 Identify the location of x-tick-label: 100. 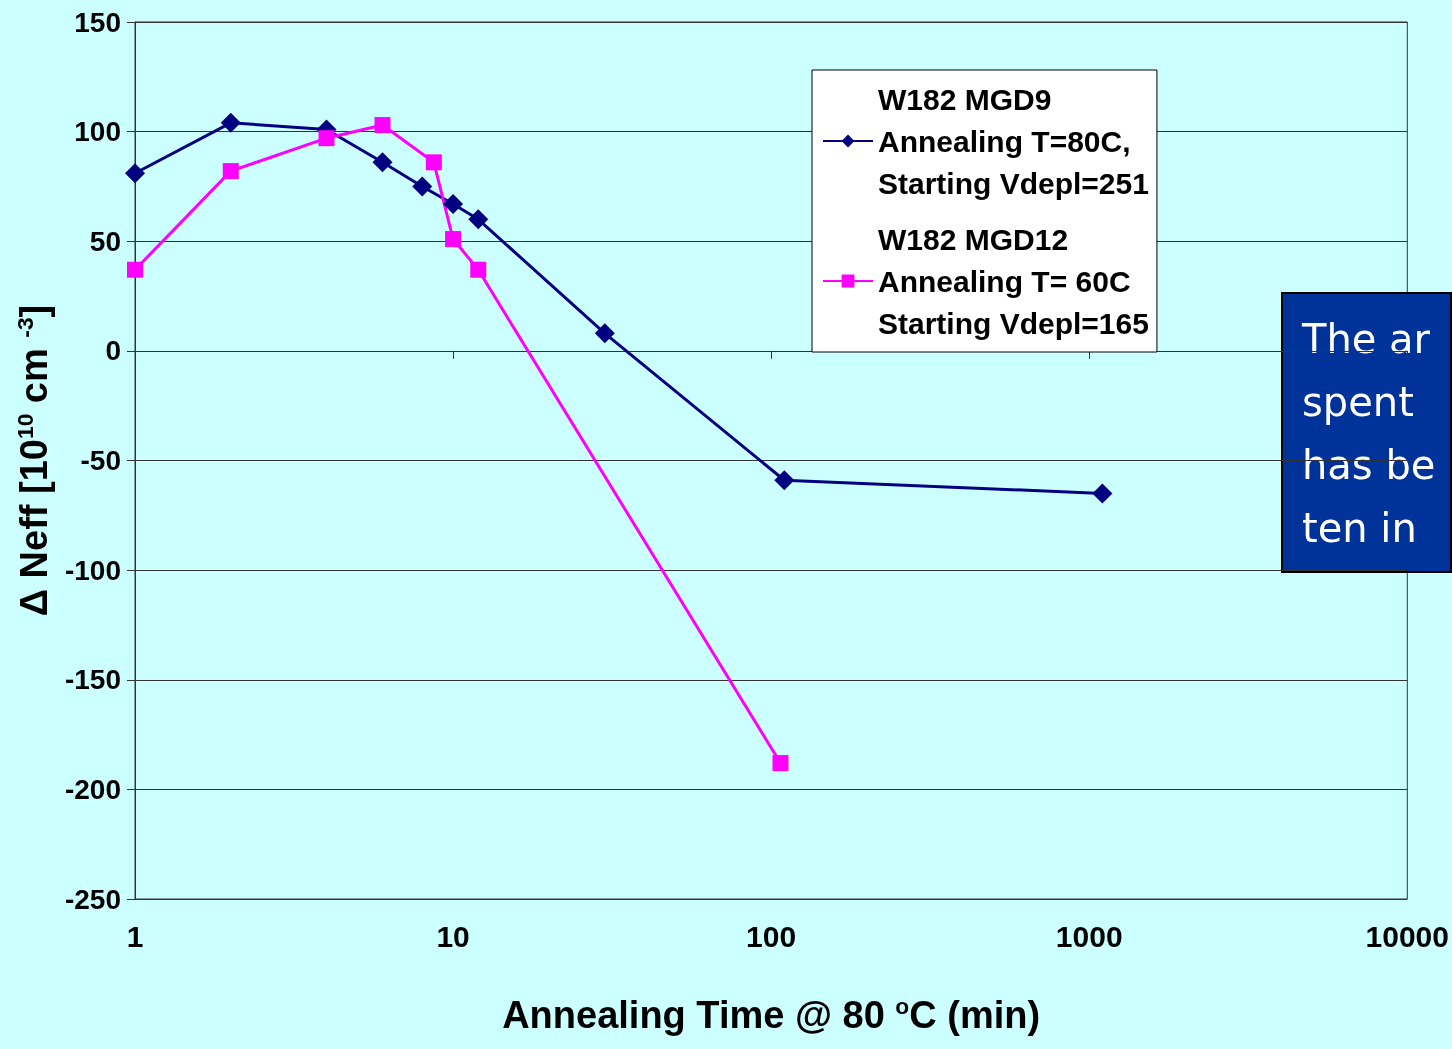
(771, 936).